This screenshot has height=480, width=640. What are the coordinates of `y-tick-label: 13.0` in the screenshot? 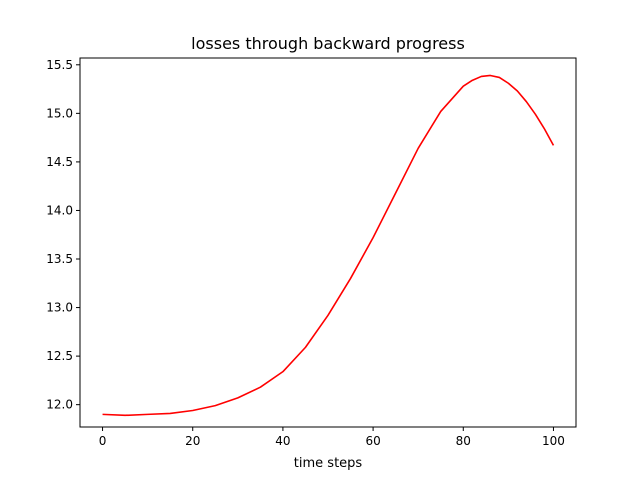 It's located at (59, 308).